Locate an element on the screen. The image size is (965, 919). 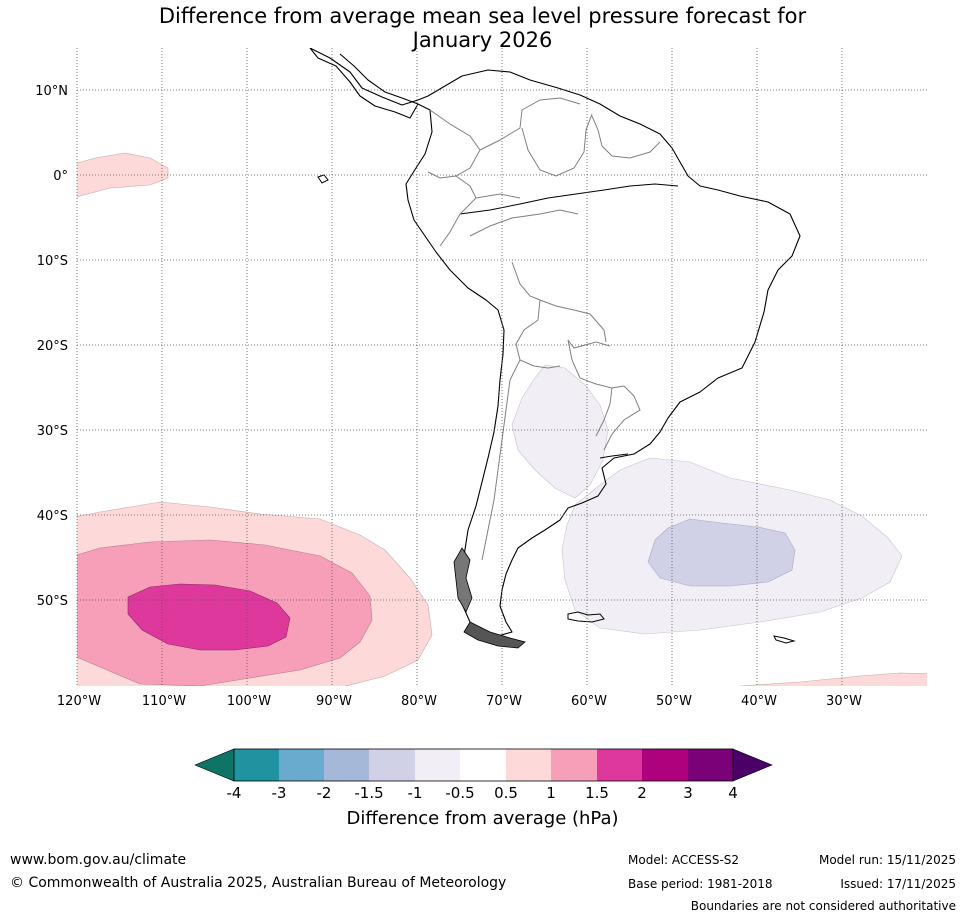
colorbar-tick-label: 1 is located at coordinates (551, 793).